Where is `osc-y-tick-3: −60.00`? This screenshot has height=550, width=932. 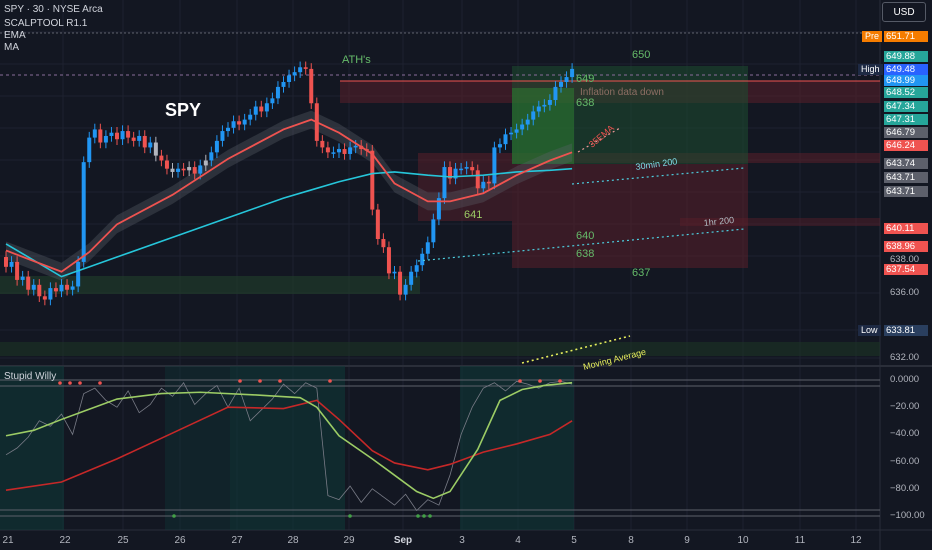 osc-y-tick-3: −60.00 is located at coordinates (905, 461).